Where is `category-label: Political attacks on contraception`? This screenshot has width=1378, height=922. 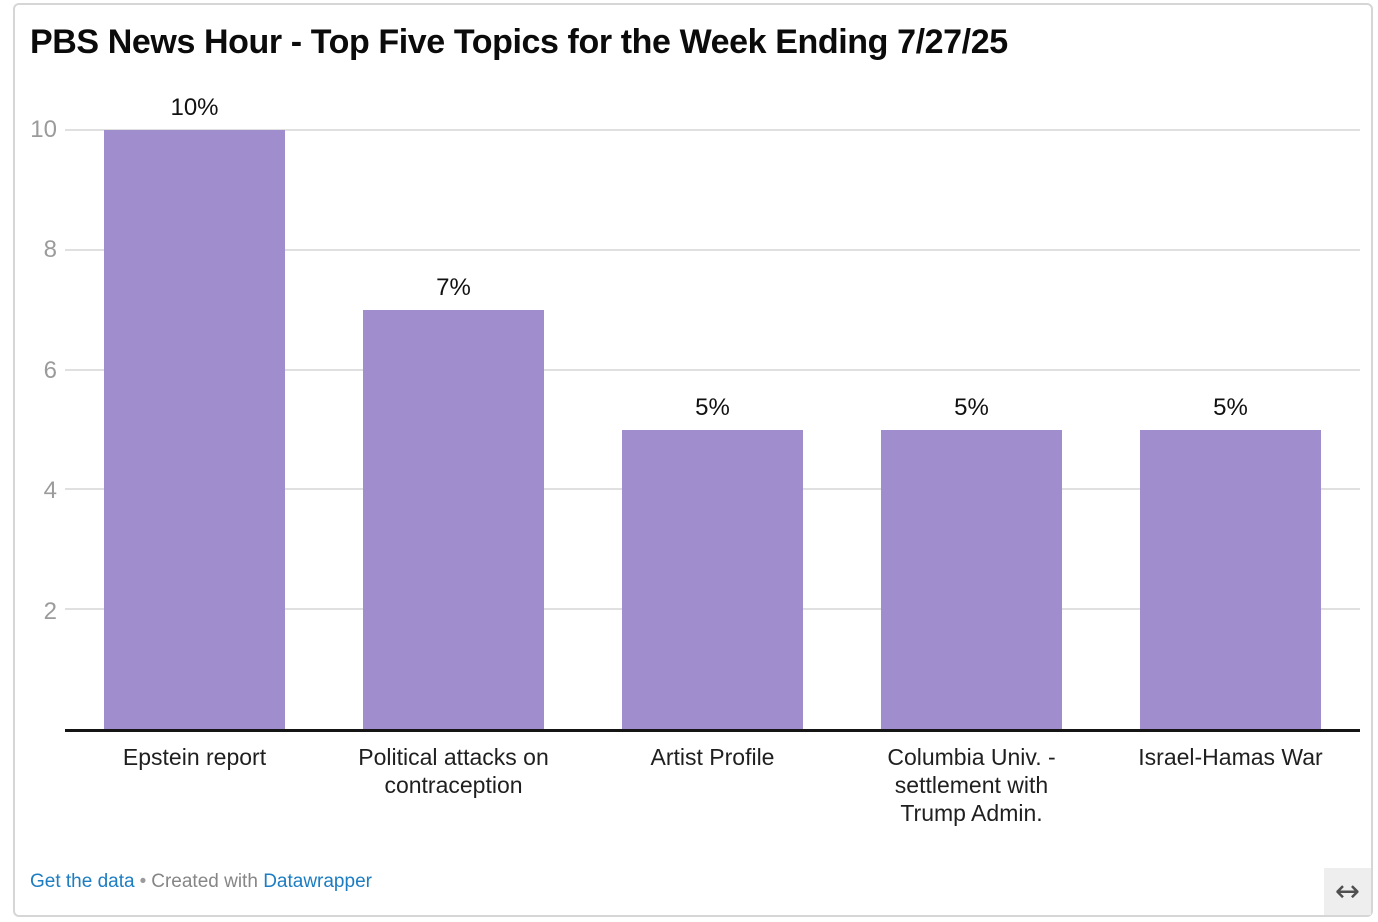
category-label: Political attacks on contraception is located at coordinates (453, 771).